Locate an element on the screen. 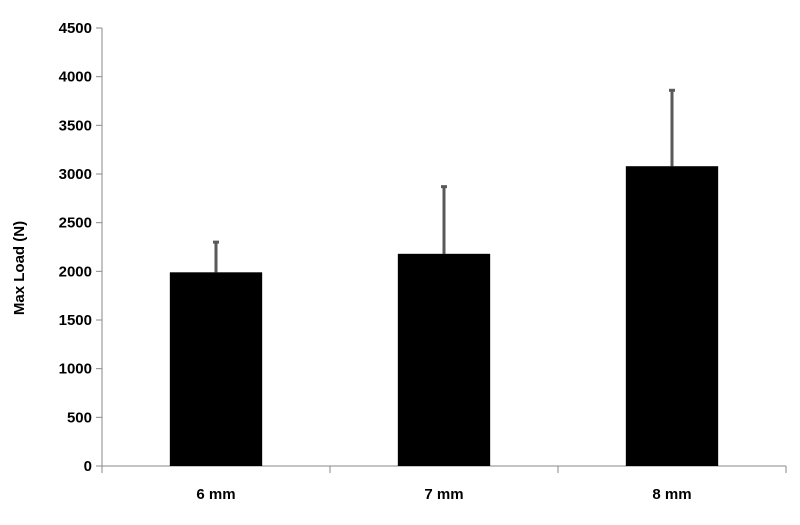 The width and height of the screenshot is (800, 525). x-tick-label: 8 mm is located at coordinates (671, 494).